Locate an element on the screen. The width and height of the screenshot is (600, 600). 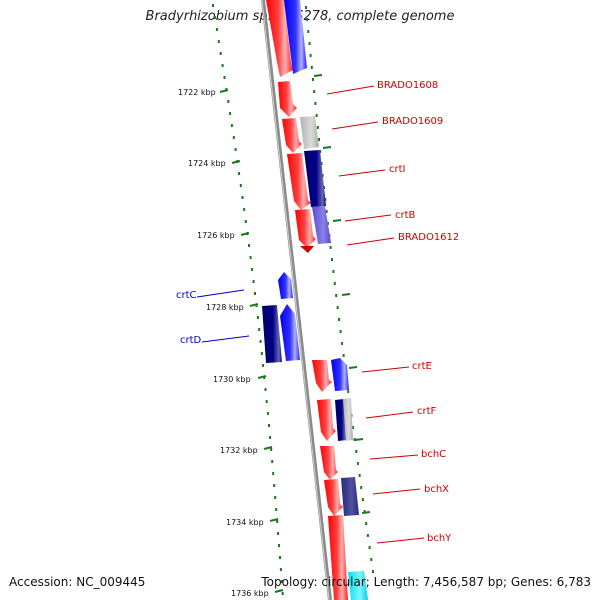
left-strand-genes is located at coordinates (281, 317).